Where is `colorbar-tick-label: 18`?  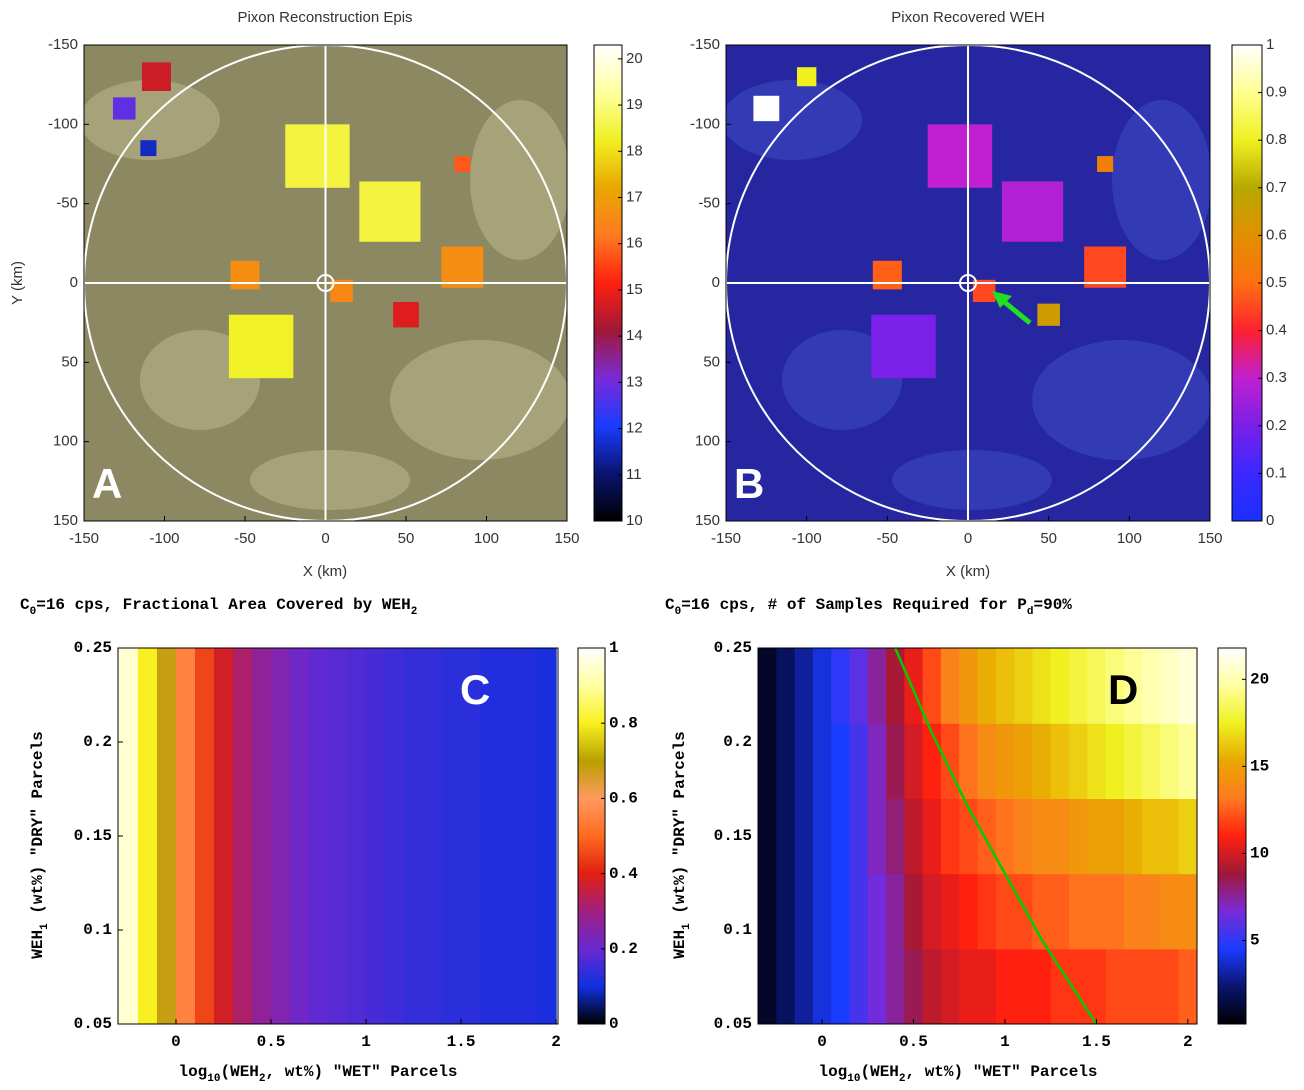 colorbar-tick-label: 18 is located at coordinates (634, 150).